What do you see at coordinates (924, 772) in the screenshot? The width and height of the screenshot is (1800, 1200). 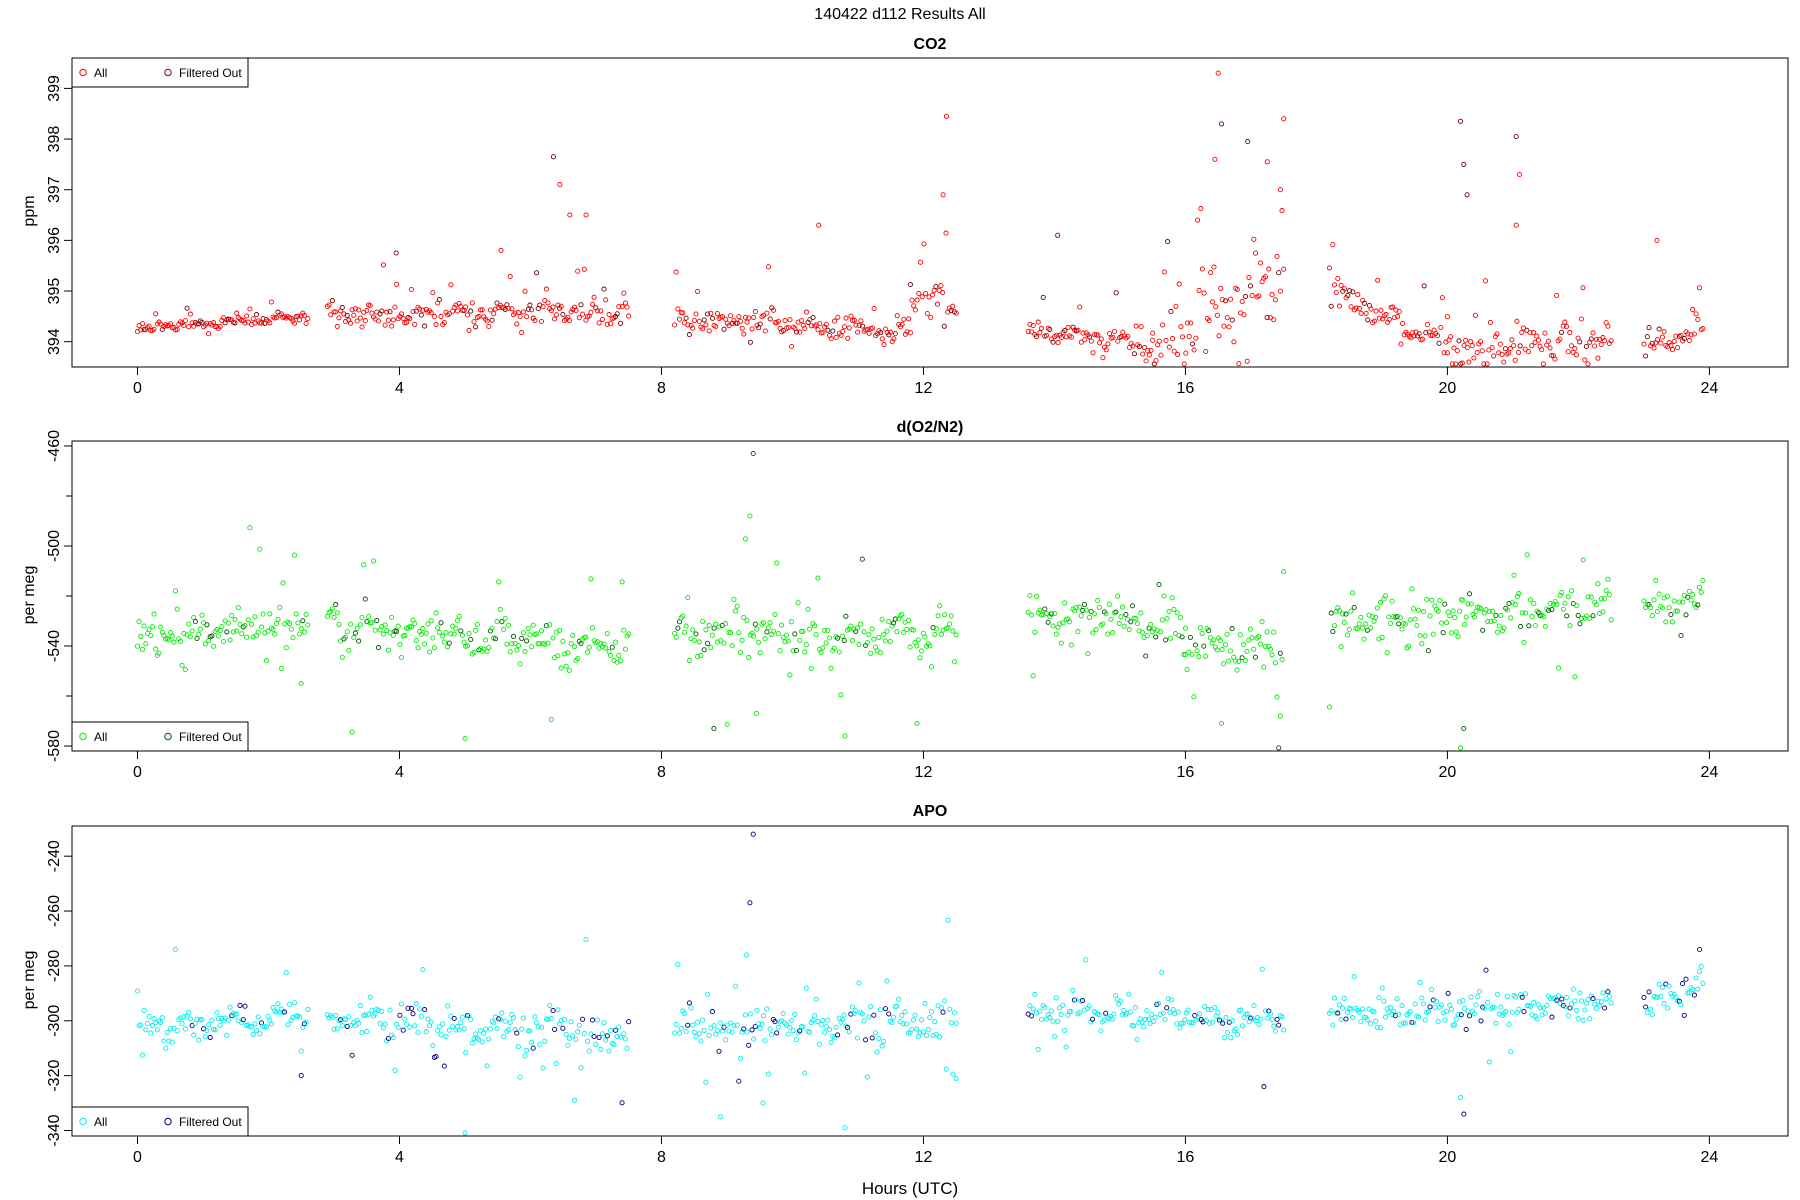 I see `x-tick-label: 12` at bounding box center [924, 772].